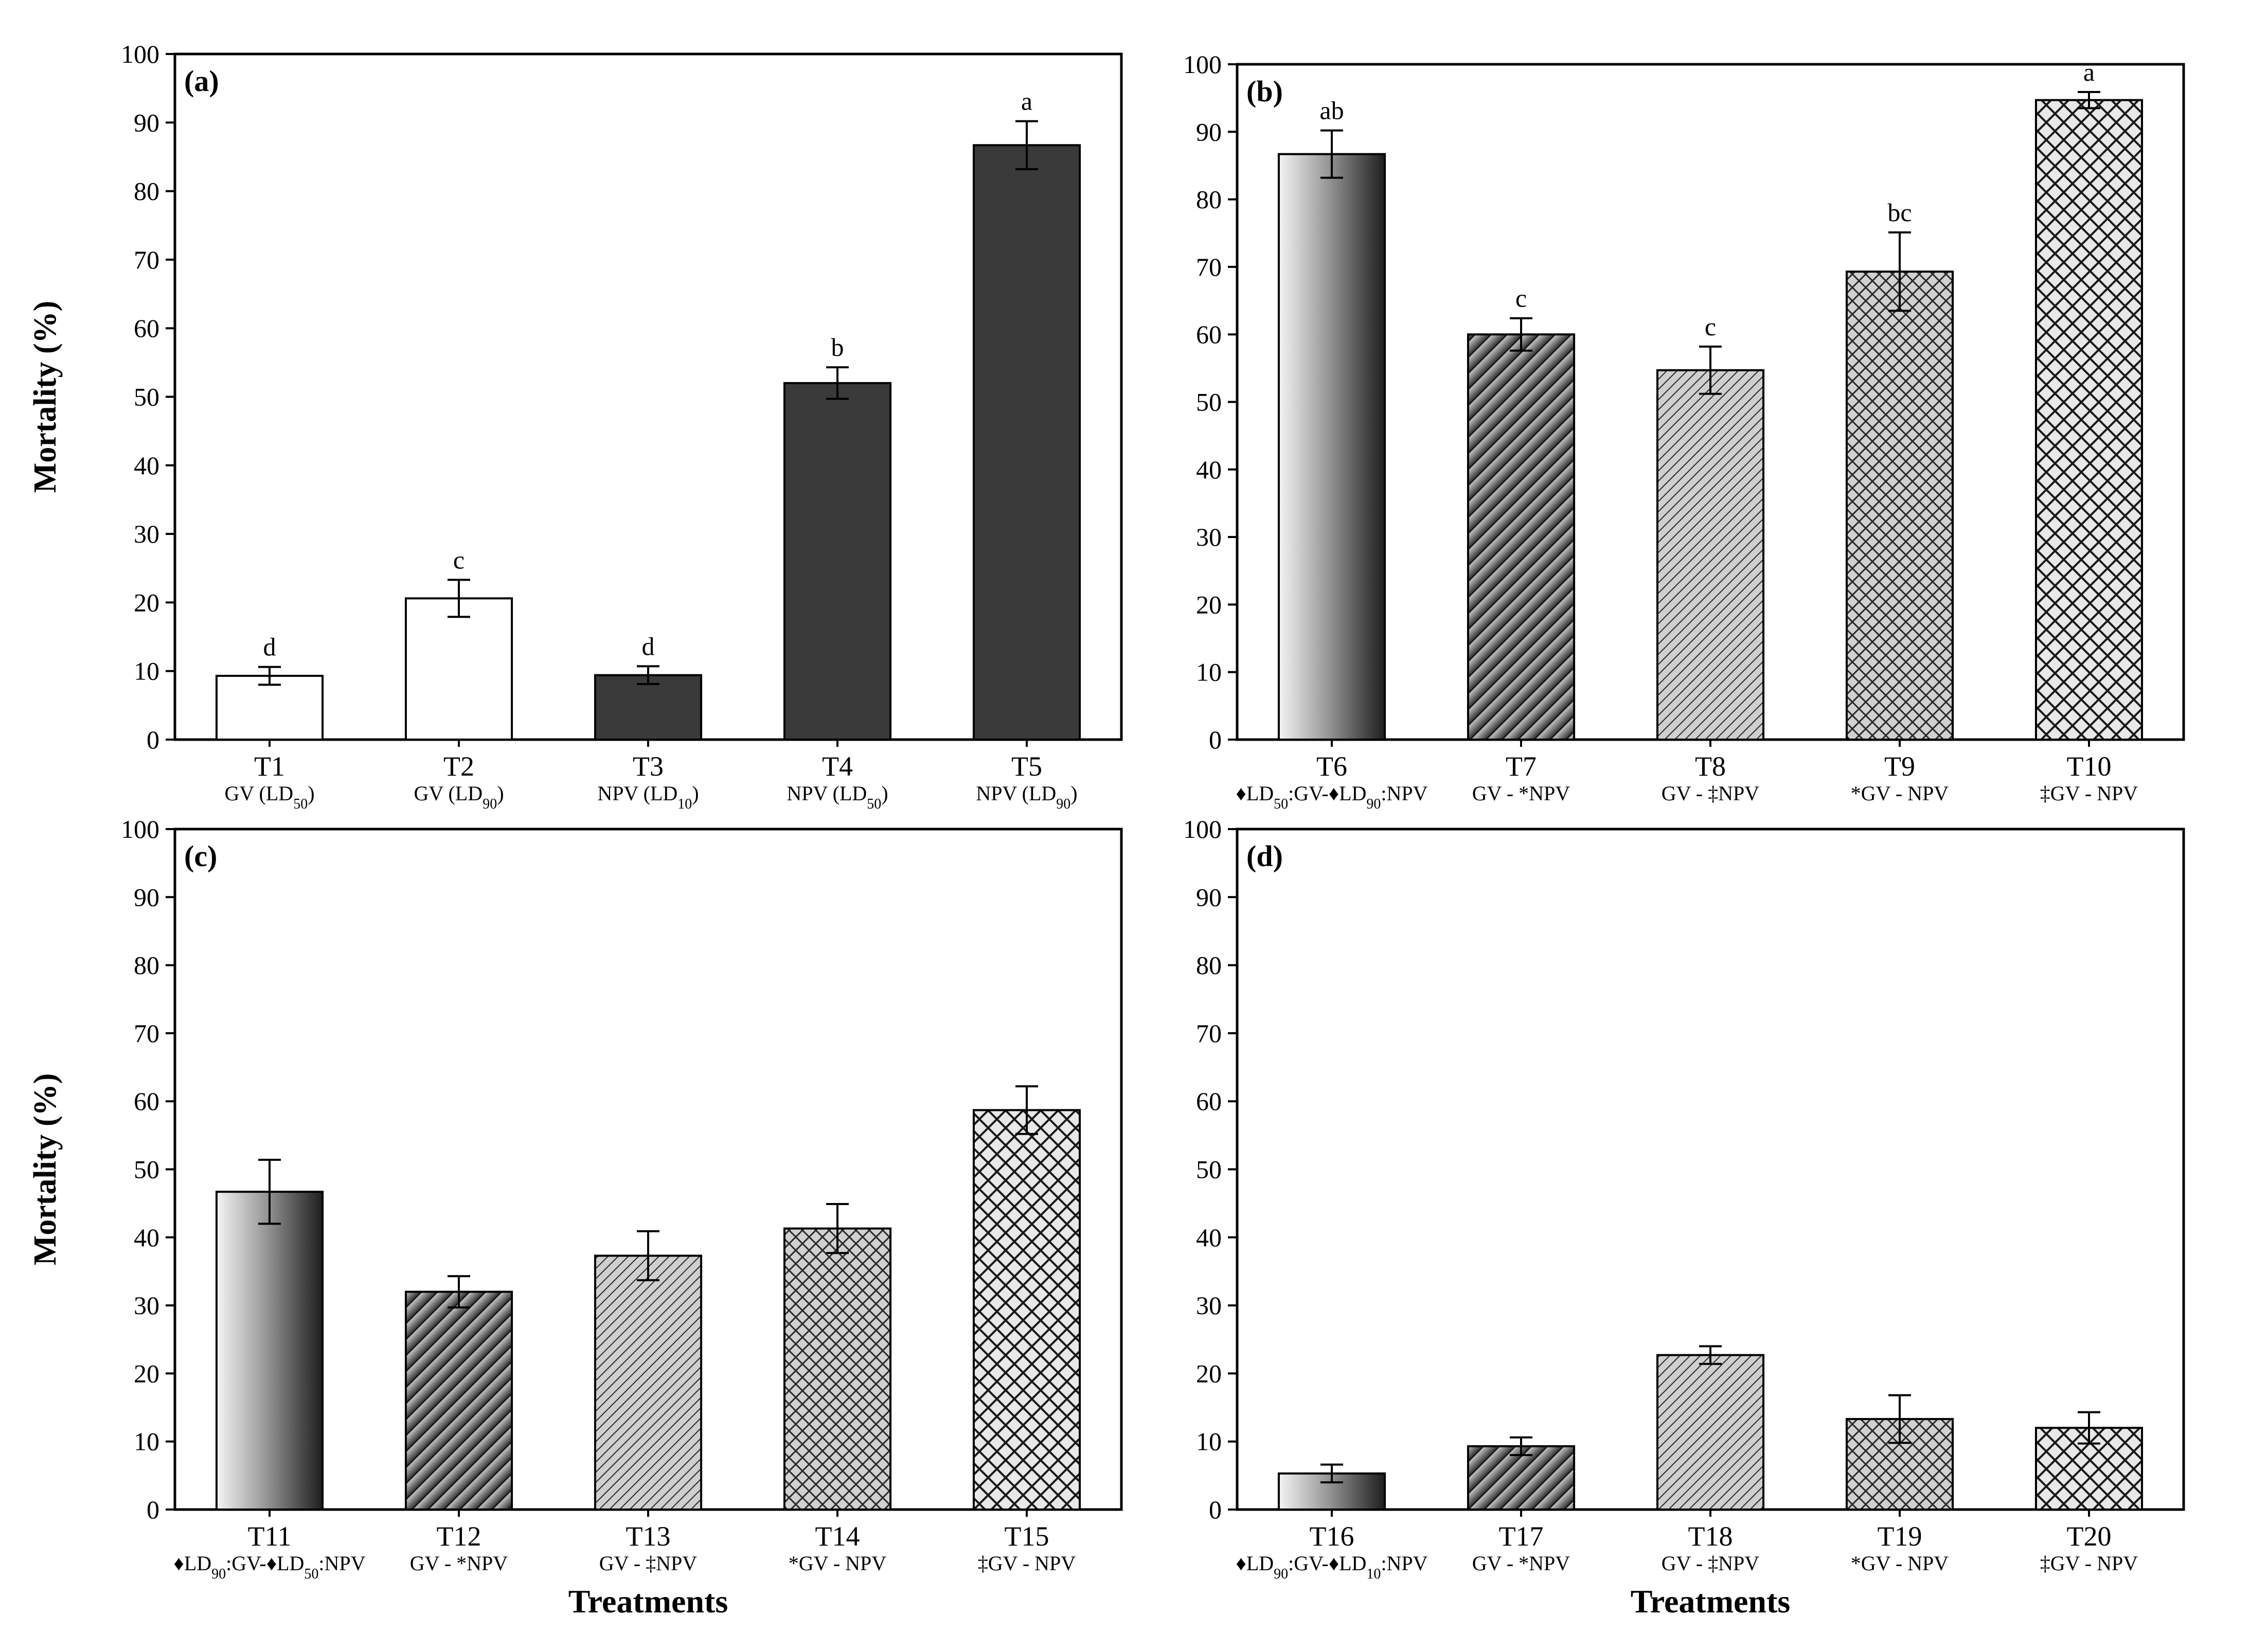  I want to click on x-tick-label: T7, so click(1521, 766).